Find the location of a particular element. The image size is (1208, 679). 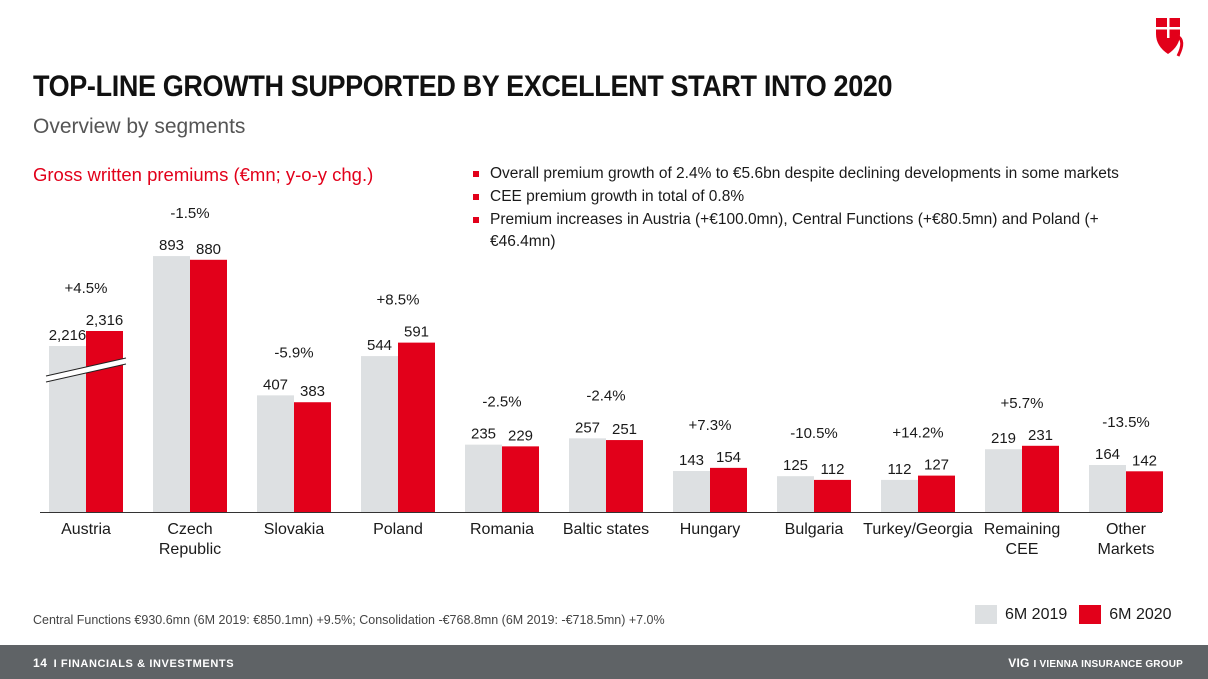

footer-brand: VIG I VIENNA INSURANCE GROUP is located at coordinates (1095, 663).